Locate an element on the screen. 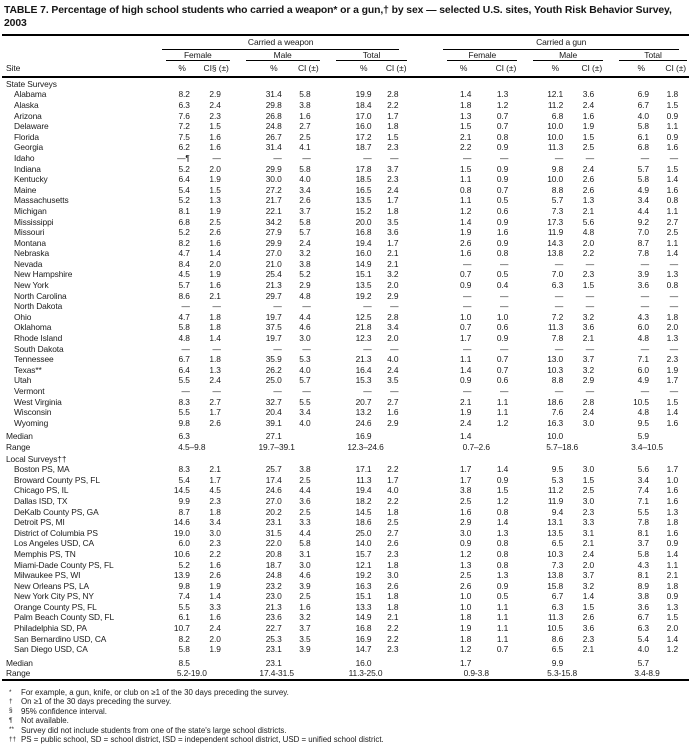  site-name: New York City PS, NY is located at coordinates (54, 596).